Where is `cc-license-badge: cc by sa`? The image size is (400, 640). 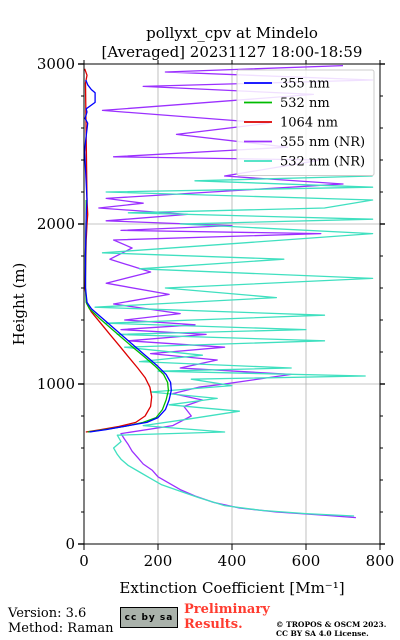
cc-license-badge: cc by sa is located at coordinates (149, 617).